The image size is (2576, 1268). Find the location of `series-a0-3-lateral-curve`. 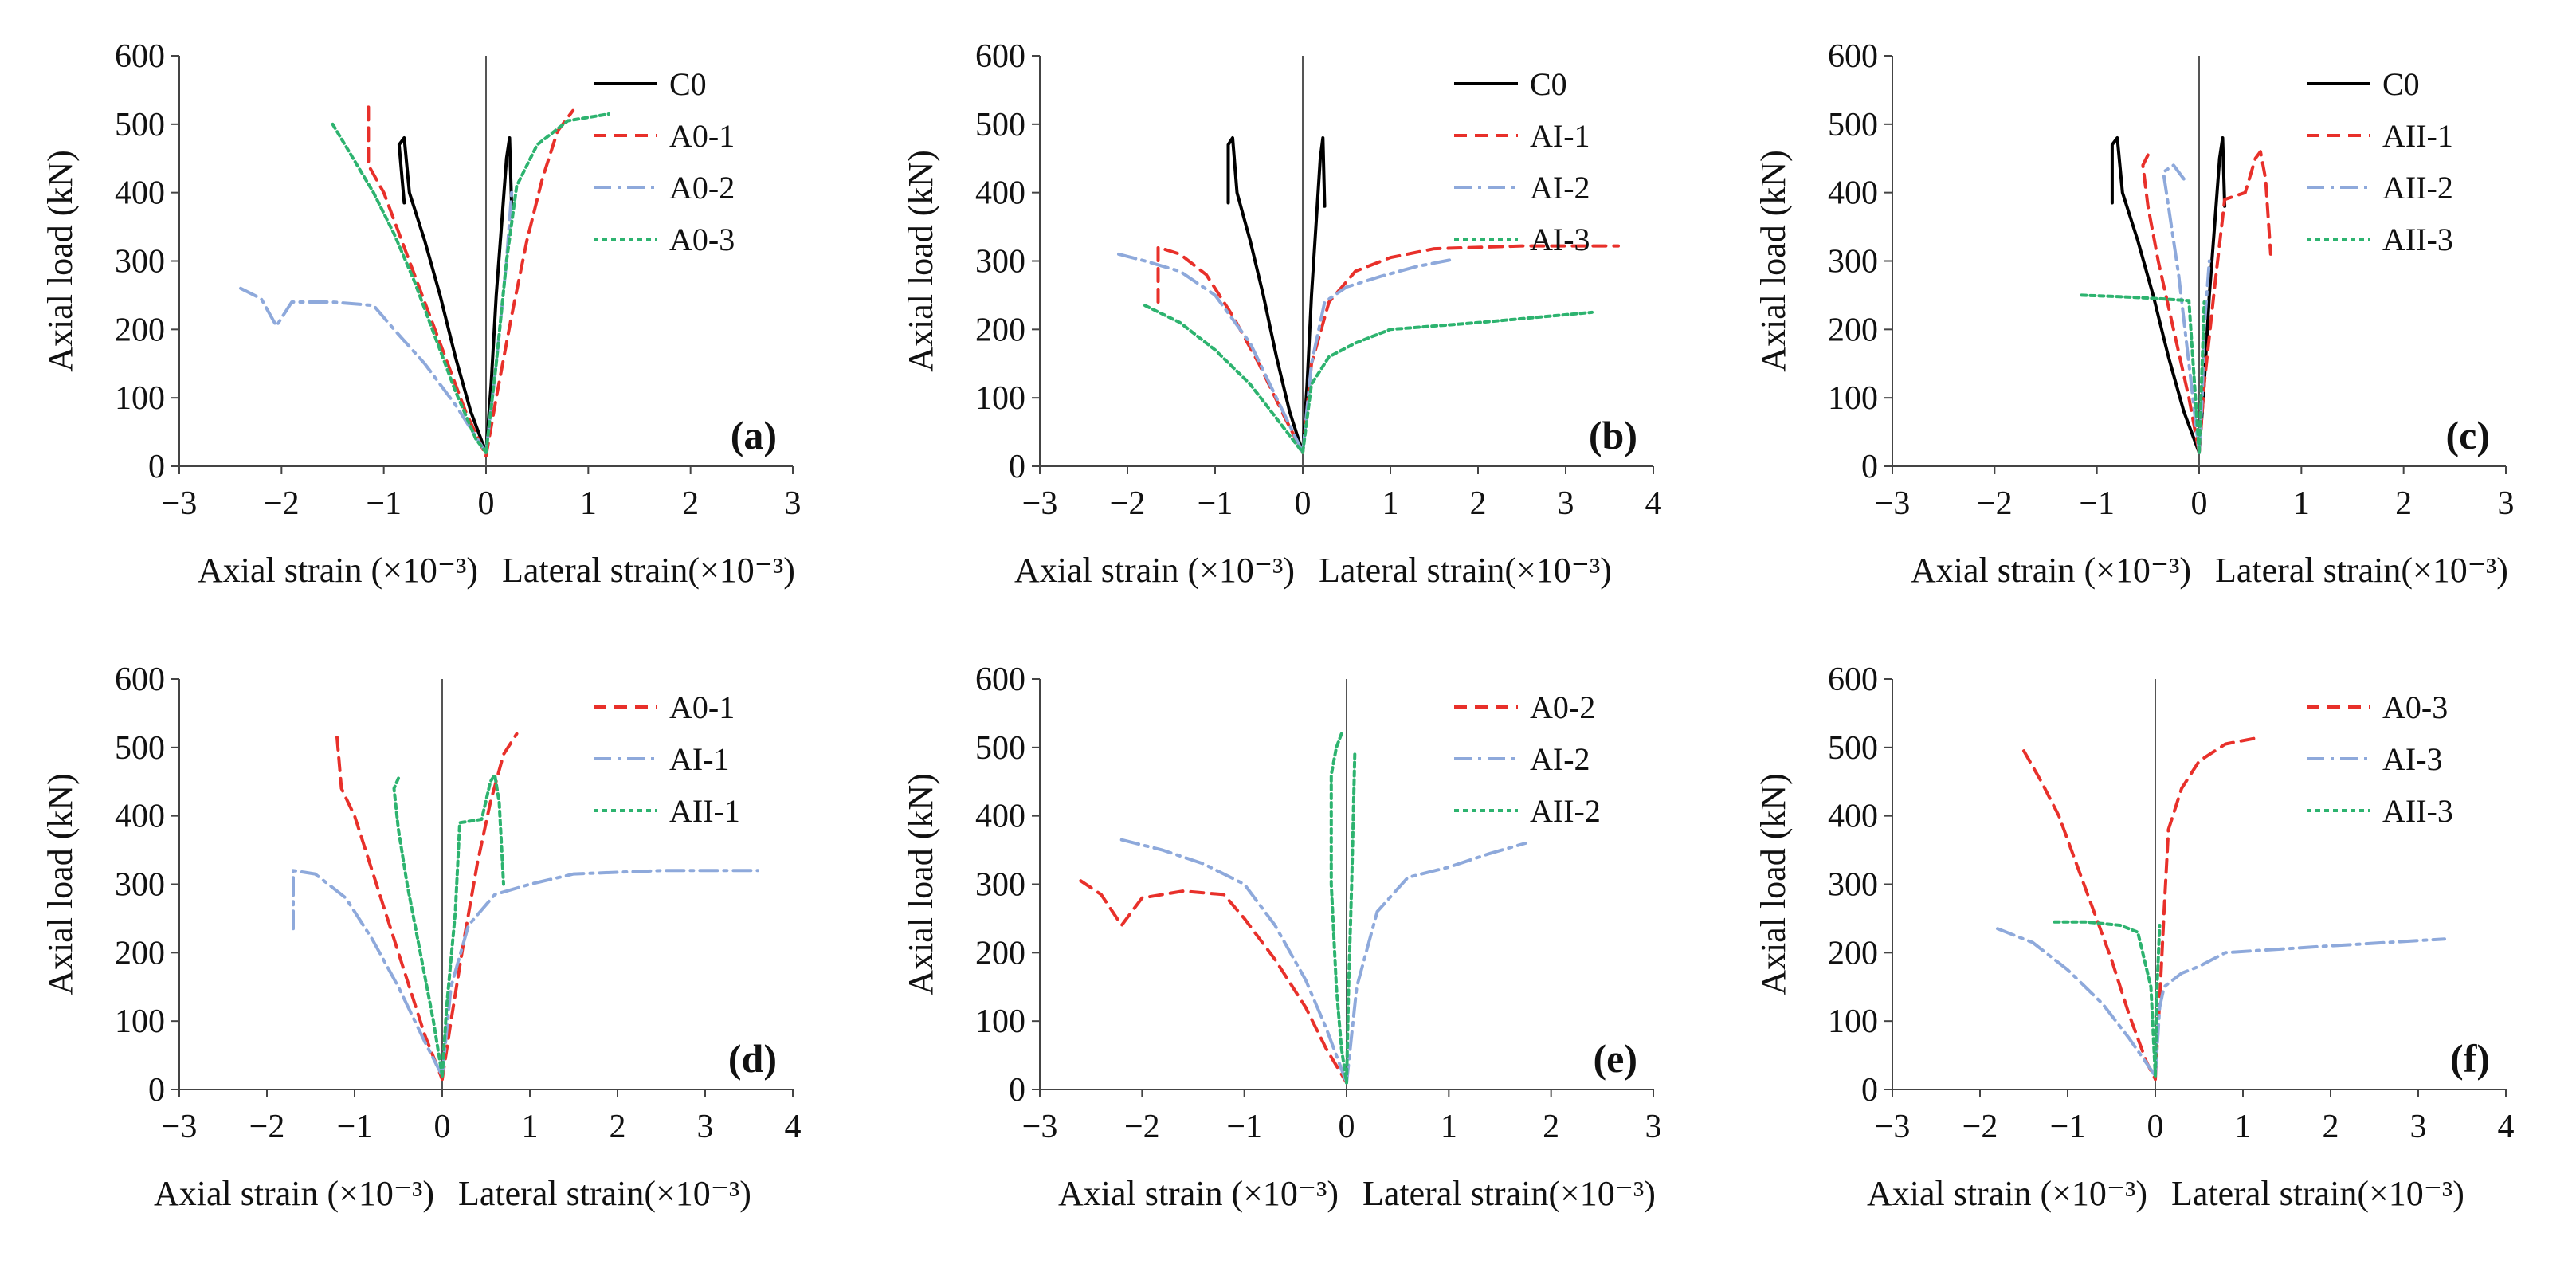

series-a0-3-lateral-curve is located at coordinates (547, 283).